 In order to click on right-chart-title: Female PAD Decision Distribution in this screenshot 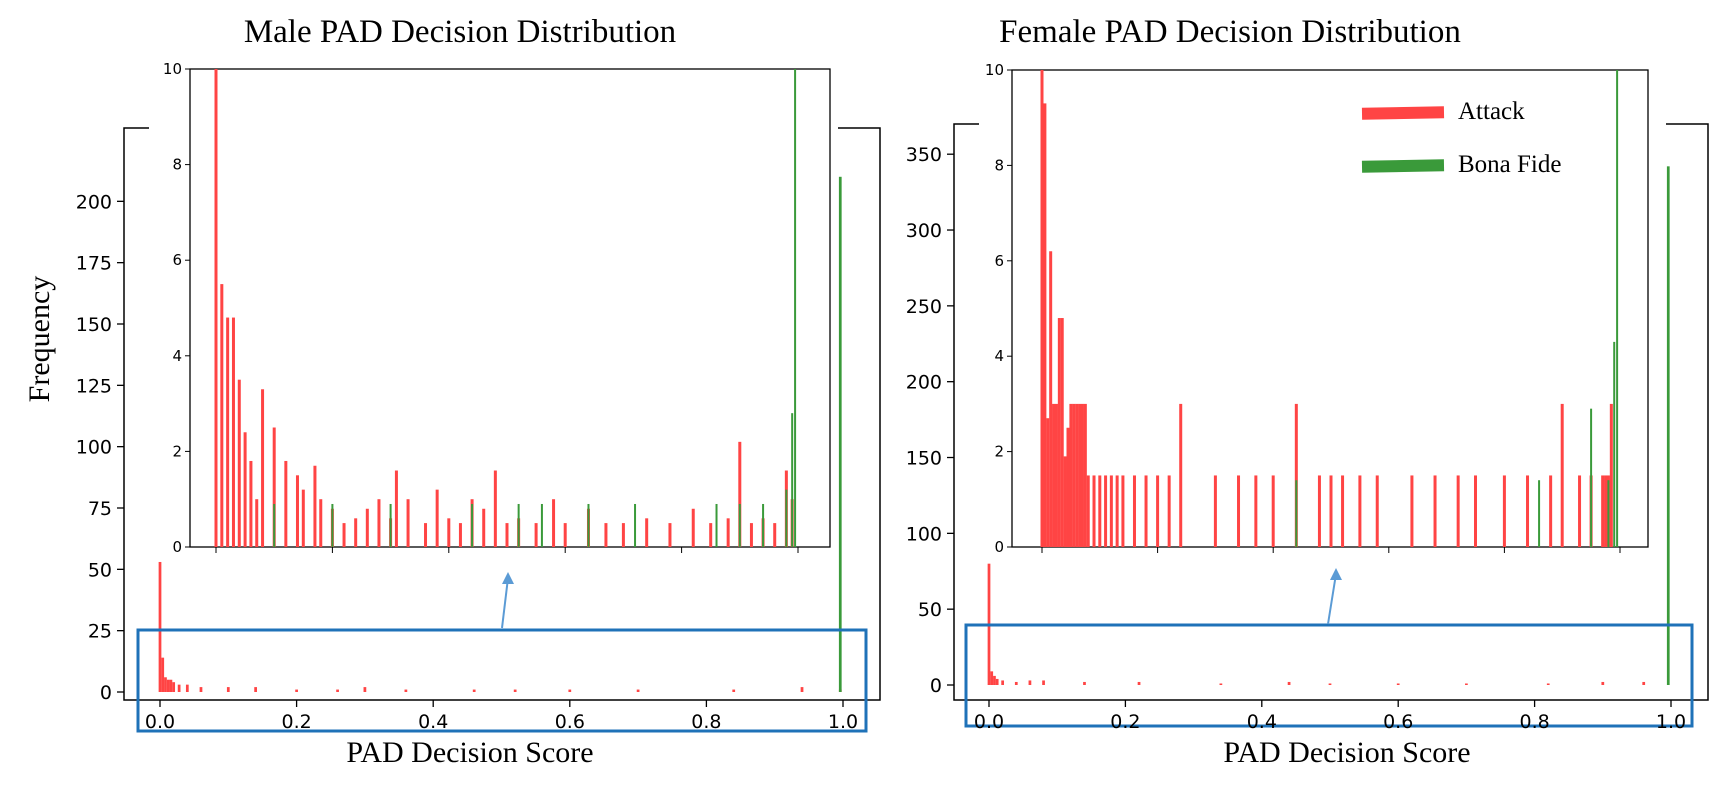, I will do `click(1230, 32)`.